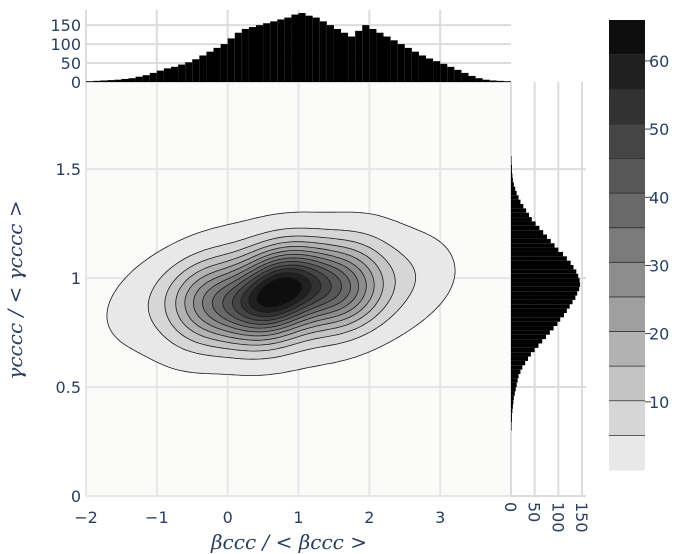 This screenshot has width=674, height=554. What do you see at coordinates (65, 44) in the screenshot?
I see `top-tick-label: 100` at bounding box center [65, 44].